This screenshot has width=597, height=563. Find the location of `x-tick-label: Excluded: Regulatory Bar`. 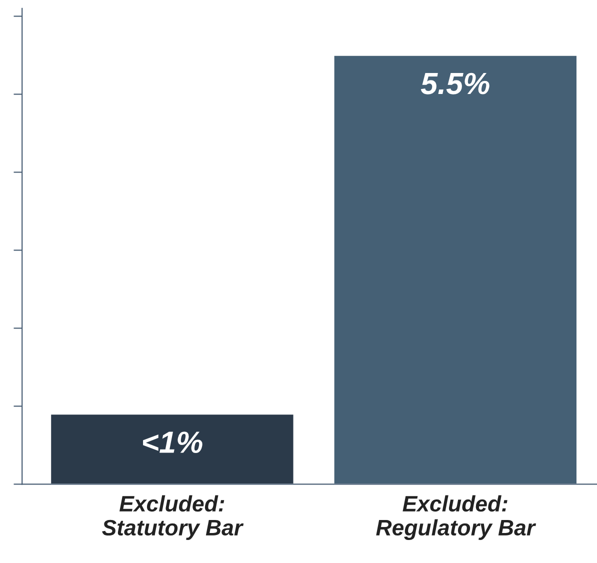

x-tick-label: Excluded: Regulatory Bar is located at coordinates (456, 517).